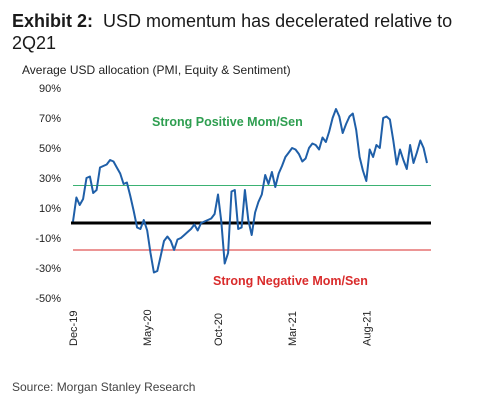 This screenshot has height=406, width=486. What do you see at coordinates (293, 328) in the screenshot?
I see `x-tick-label: Mar-21` at bounding box center [293, 328].